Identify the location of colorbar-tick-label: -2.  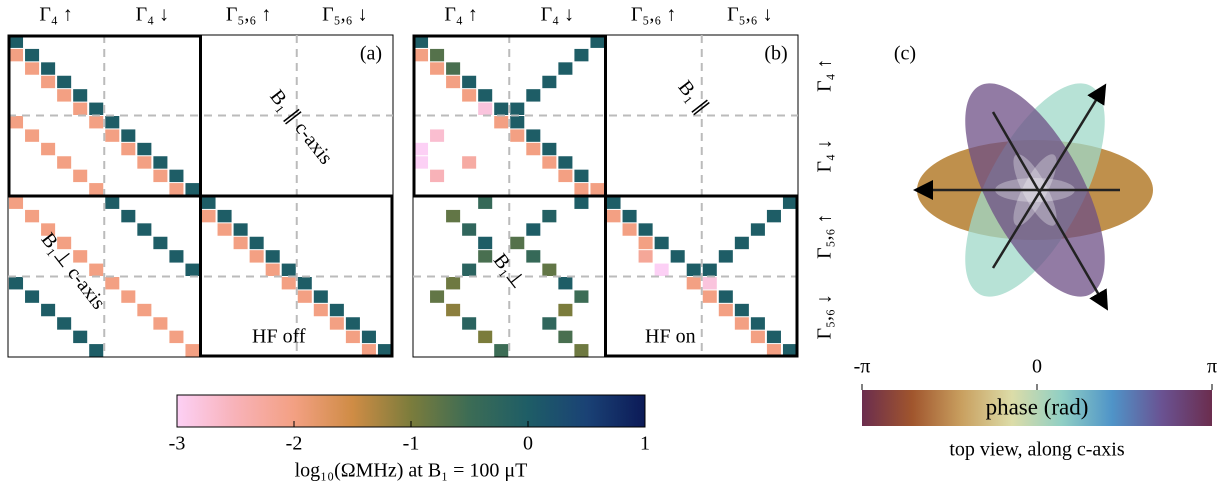
(294, 444).